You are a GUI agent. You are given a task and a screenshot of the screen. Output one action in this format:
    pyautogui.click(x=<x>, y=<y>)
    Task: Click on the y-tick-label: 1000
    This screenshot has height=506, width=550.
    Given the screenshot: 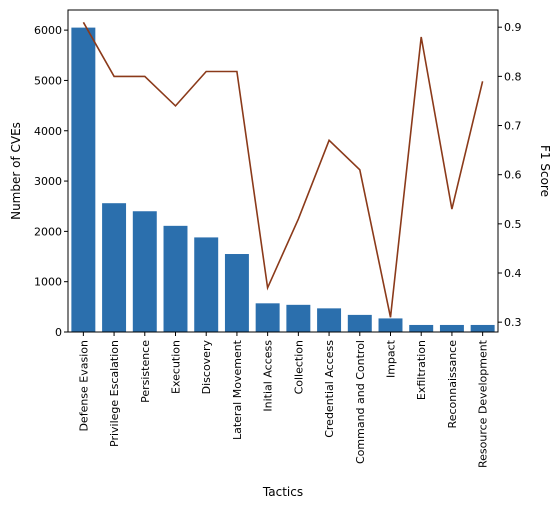 What is the action you would take?
    pyautogui.click(x=48, y=282)
    